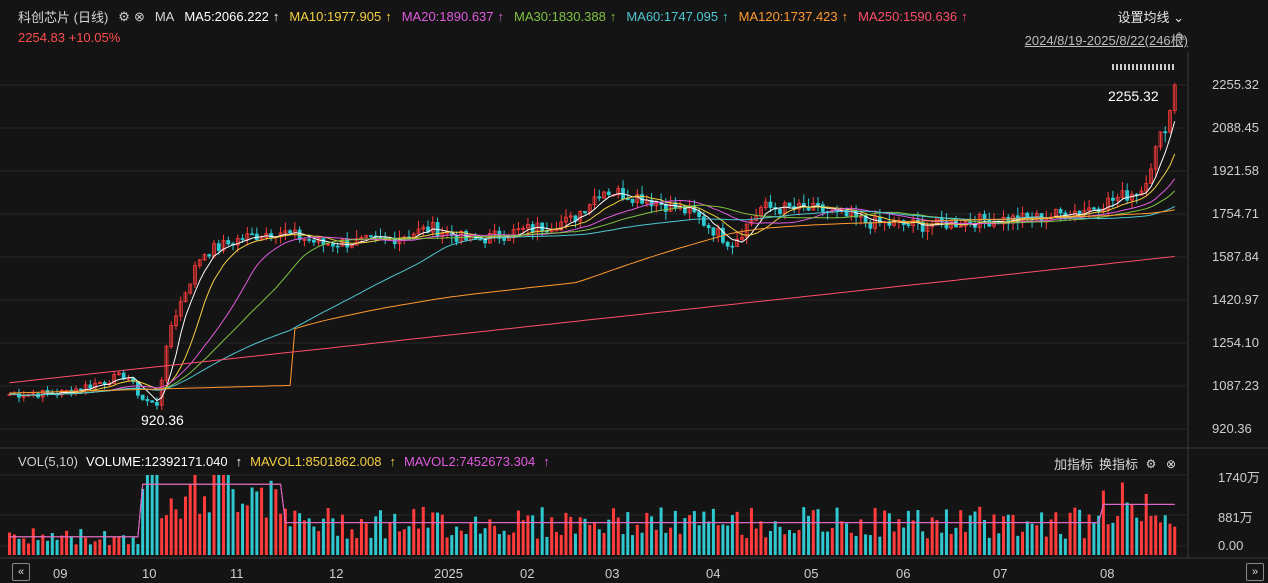  I want to click on date-range-link: 2024/8/19-2025/8/22(246根), so click(1106, 40).